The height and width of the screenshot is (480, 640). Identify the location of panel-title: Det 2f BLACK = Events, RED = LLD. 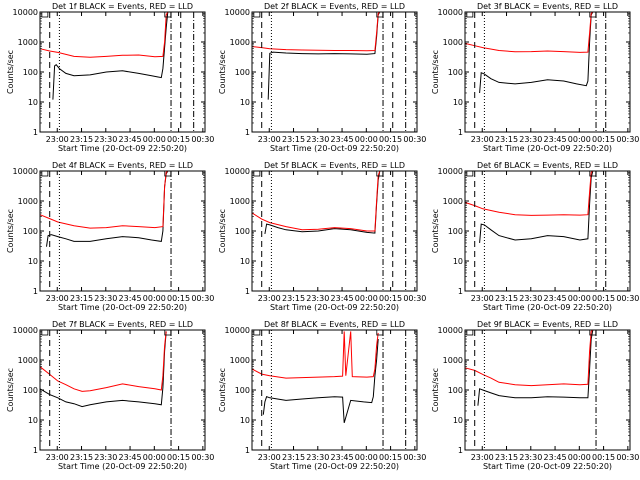
(334, 6).